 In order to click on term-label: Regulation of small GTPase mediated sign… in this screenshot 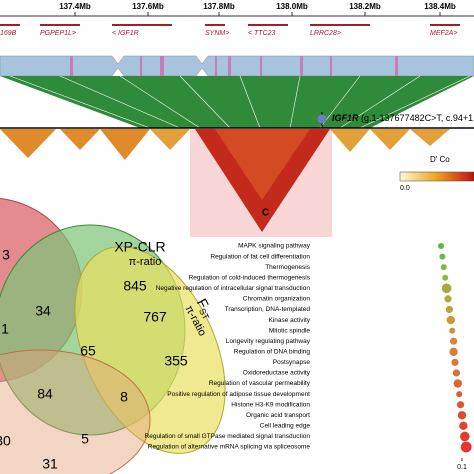, I will do `click(228, 436)`.